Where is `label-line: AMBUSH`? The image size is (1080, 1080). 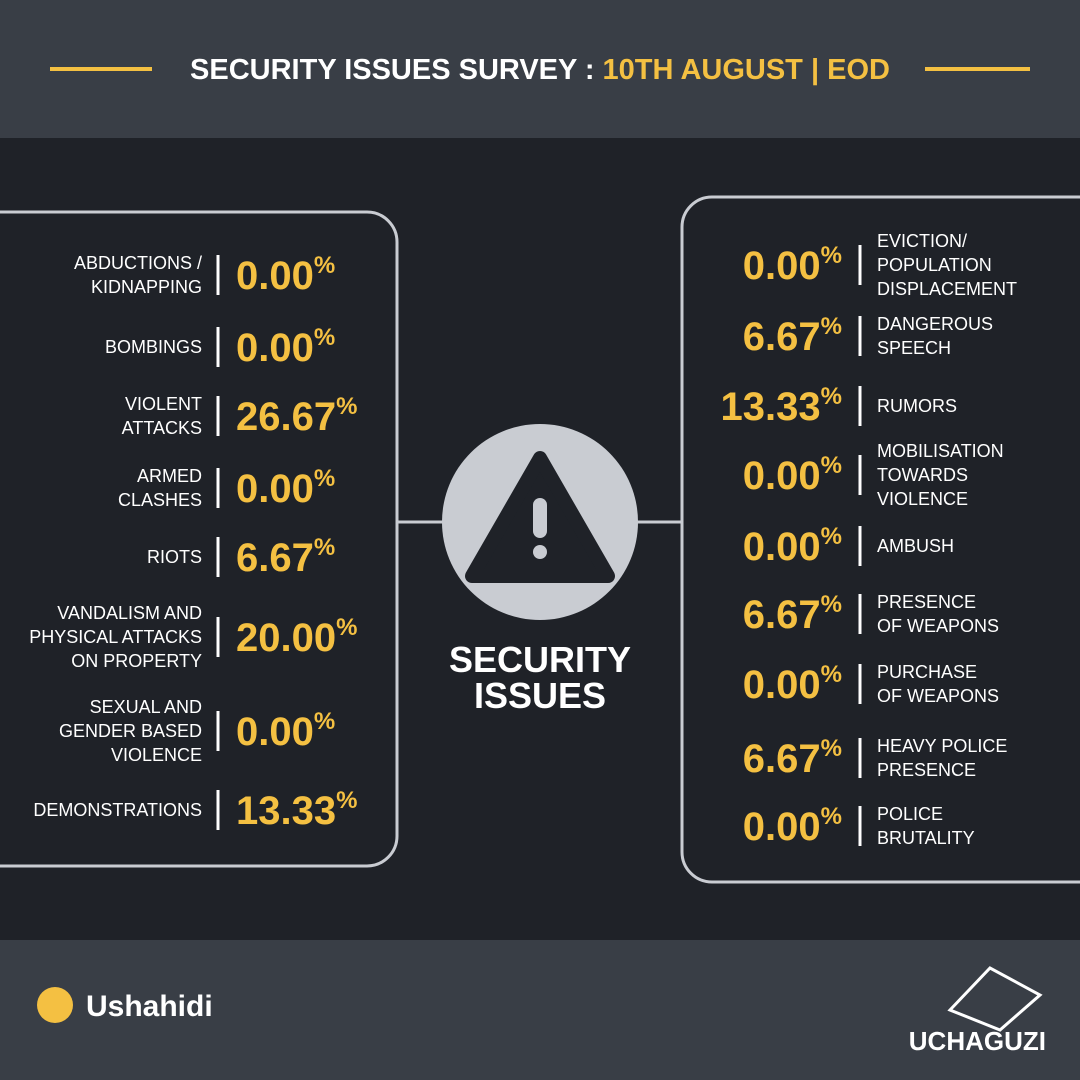 label-line: AMBUSH is located at coordinates (915, 546).